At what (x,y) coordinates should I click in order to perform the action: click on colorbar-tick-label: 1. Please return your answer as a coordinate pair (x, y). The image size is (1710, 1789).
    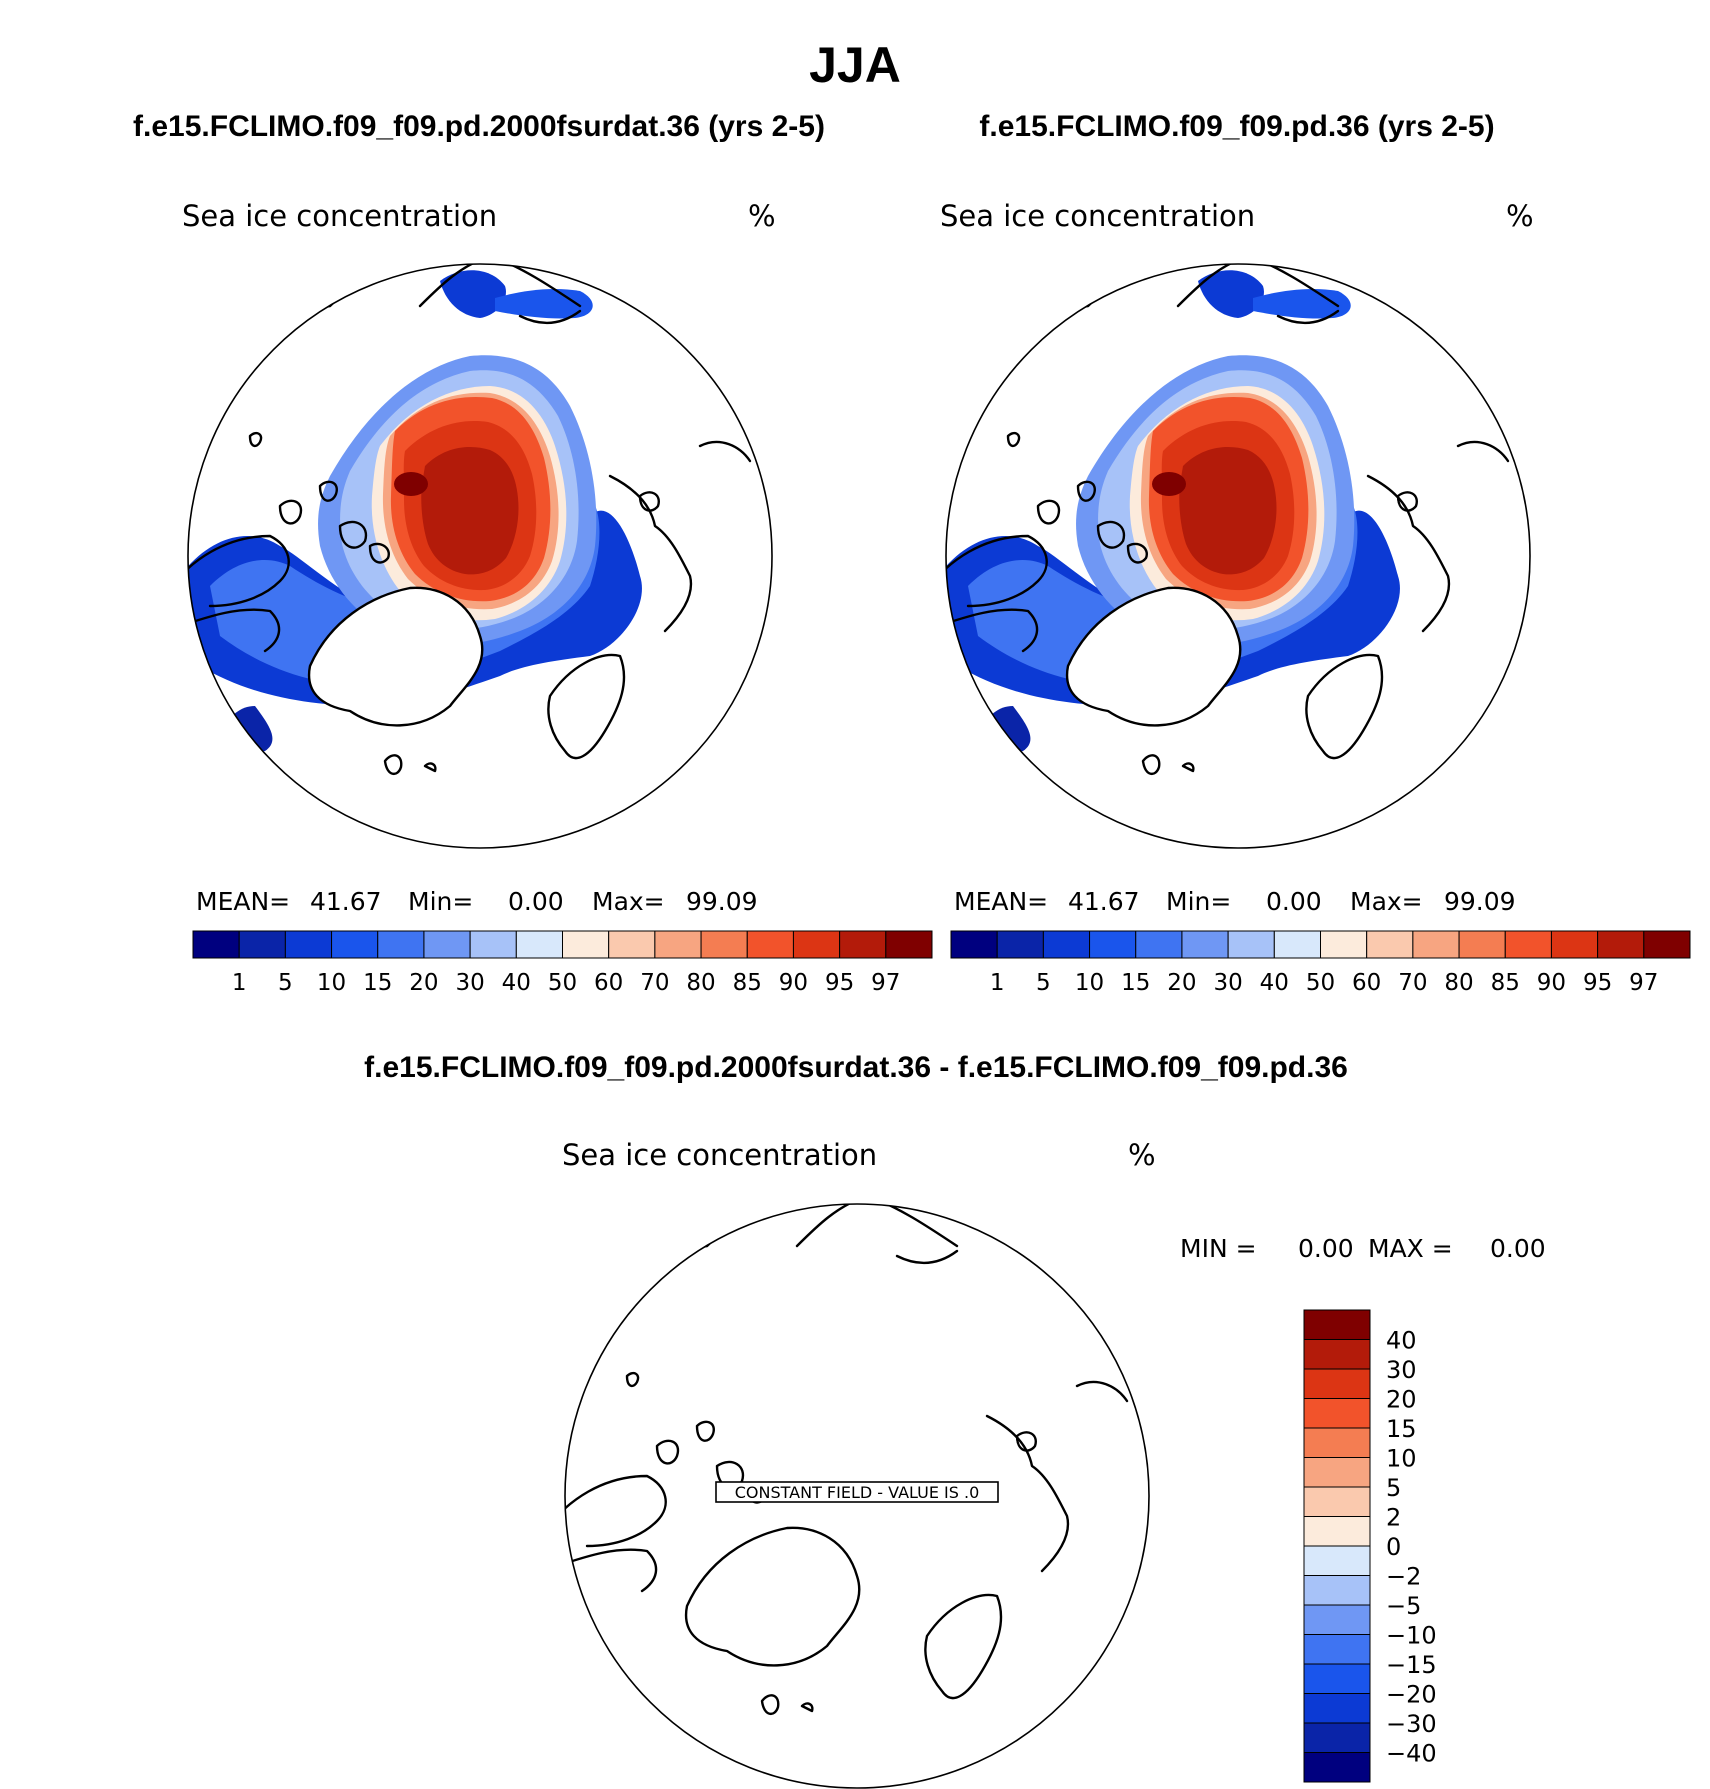
    Looking at the image, I should click on (239, 983).